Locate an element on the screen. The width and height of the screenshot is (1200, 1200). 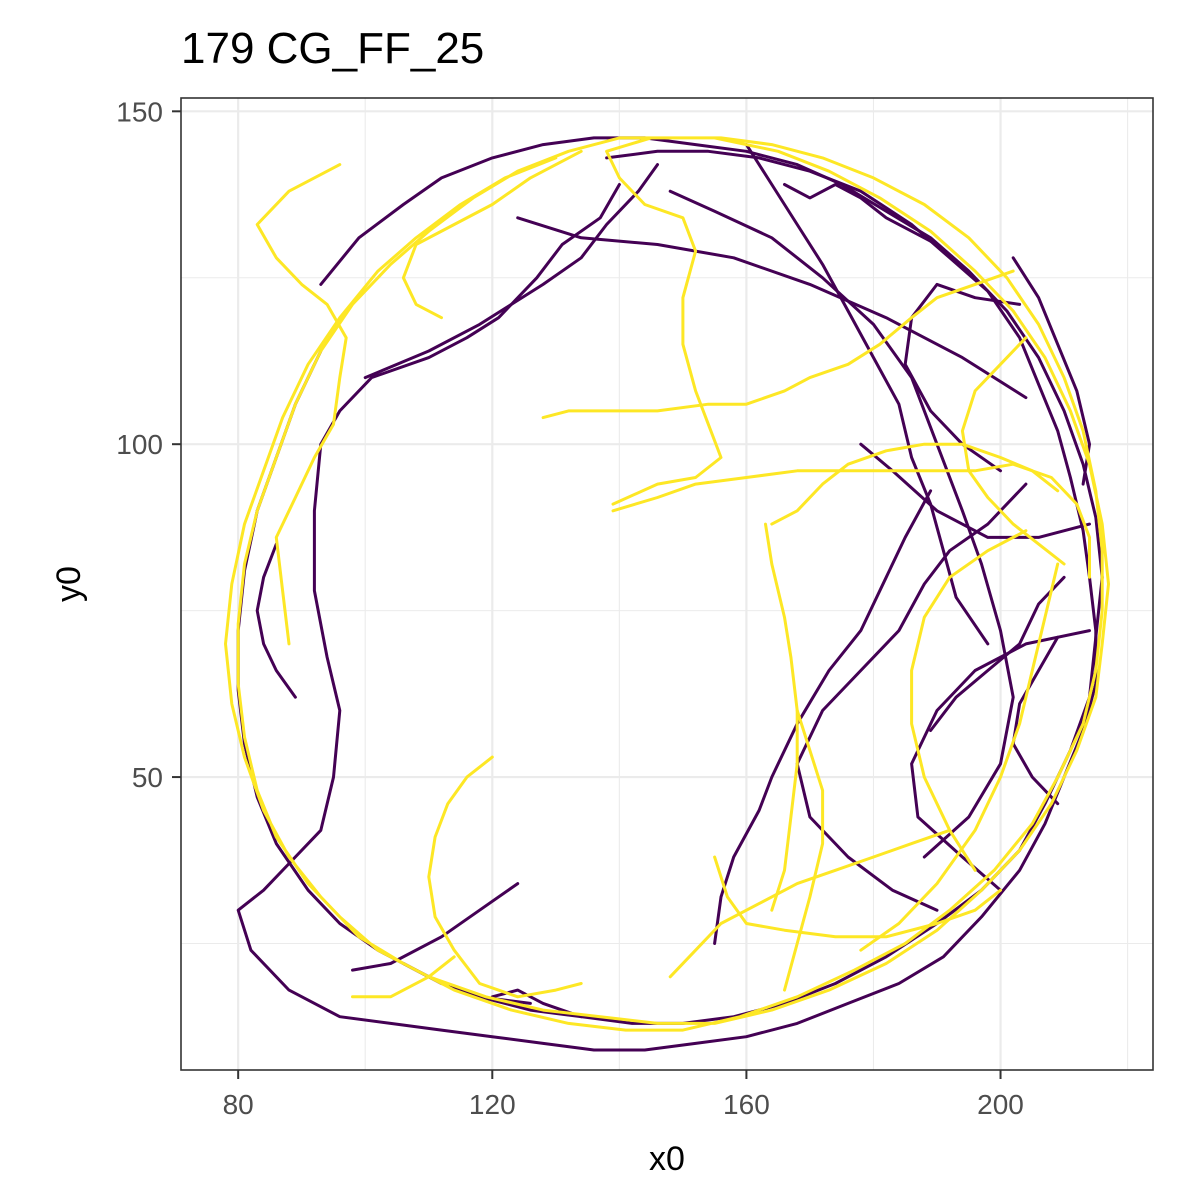
y-axis-title: y0 is located at coordinates (69, 584).